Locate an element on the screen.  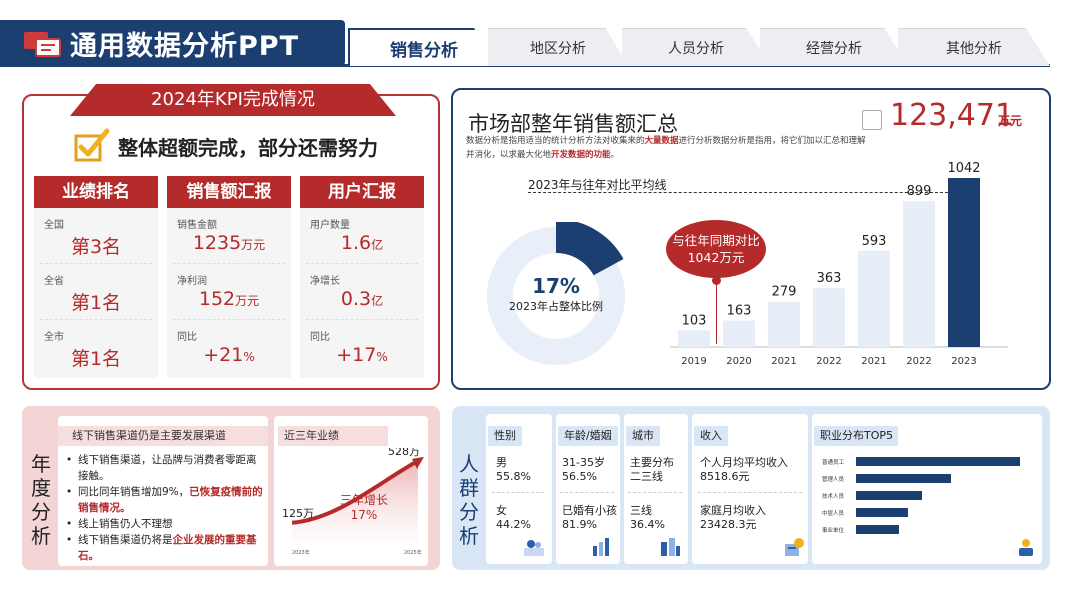
kpi-cell-label: 销售金额 is located at coordinates (197, 225).